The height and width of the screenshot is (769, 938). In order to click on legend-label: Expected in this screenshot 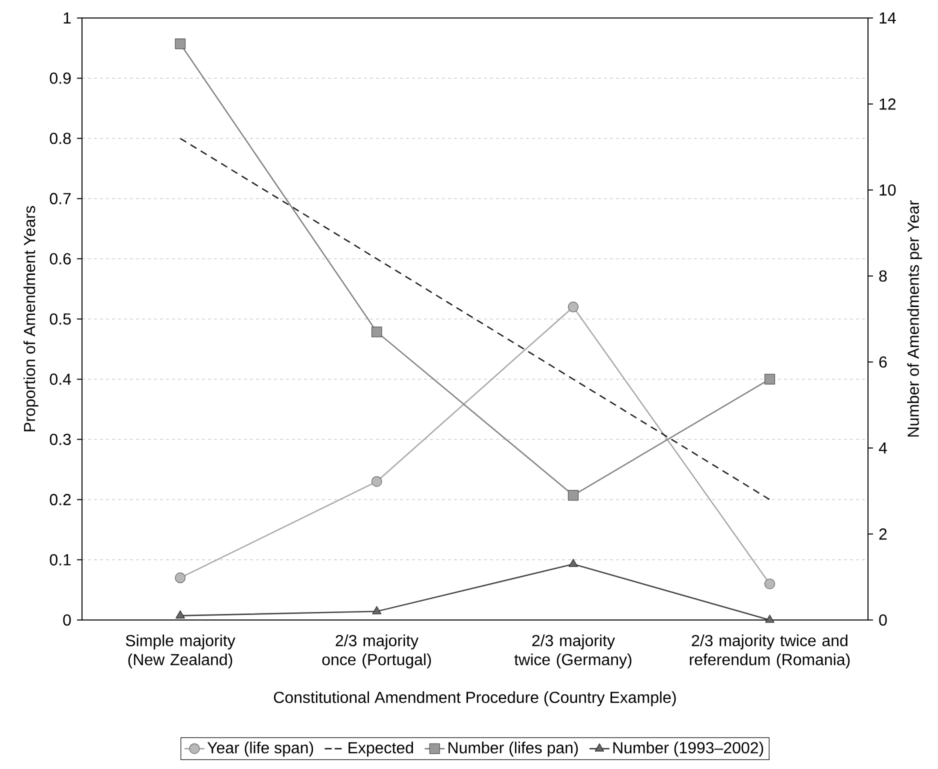, I will do `click(380, 749)`.